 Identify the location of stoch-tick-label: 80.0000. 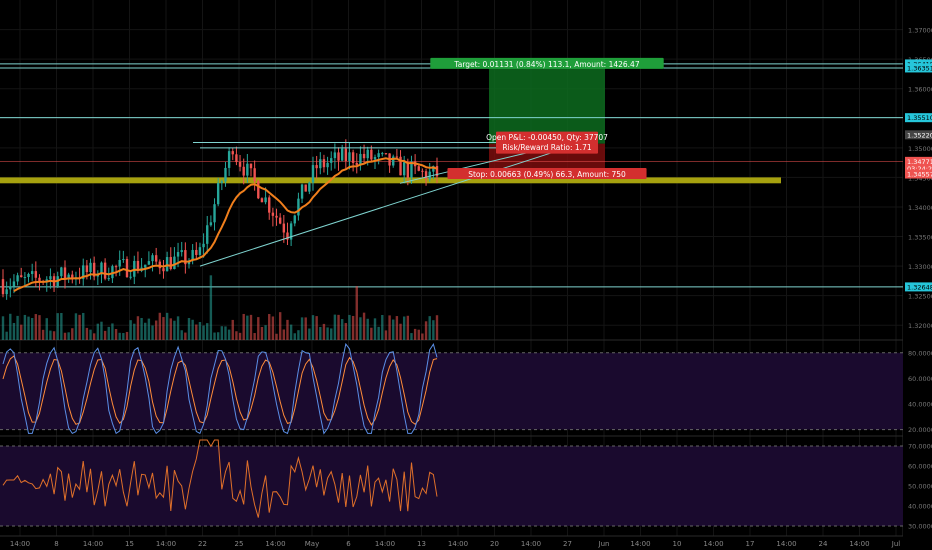
(920, 353).